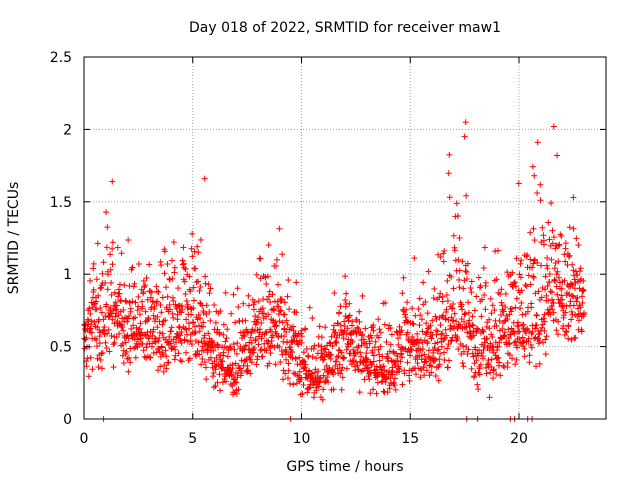 The height and width of the screenshot is (480, 640). What do you see at coordinates (344, 467) in the screenshot?
I see `x-axis-label: GPS time / hours` at bounding box center [344, 467].